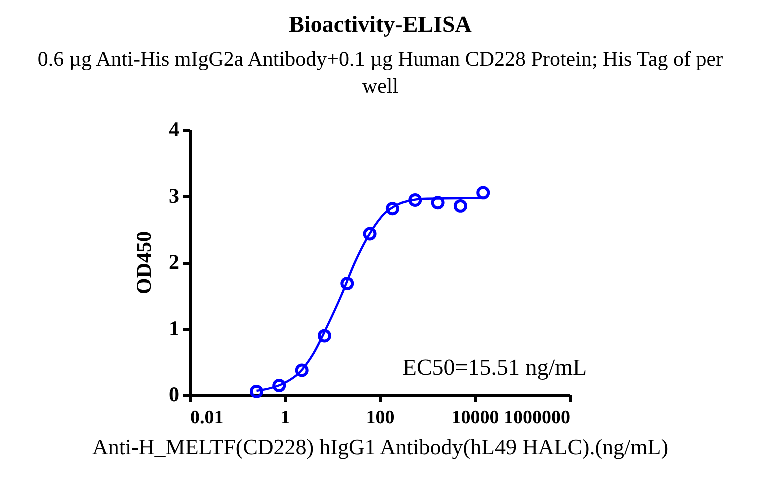  Describe the element at coordinates (285, 418) in the screenshot. I see `x-tick-label: 1` at that location.